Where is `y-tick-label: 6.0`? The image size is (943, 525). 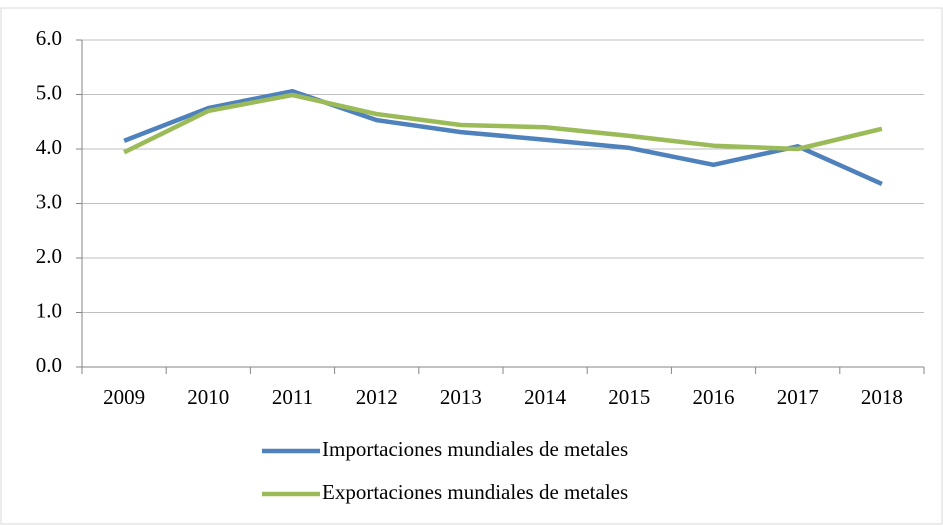
y-tick-label: 6.0 is located at coordinates (49, 38).